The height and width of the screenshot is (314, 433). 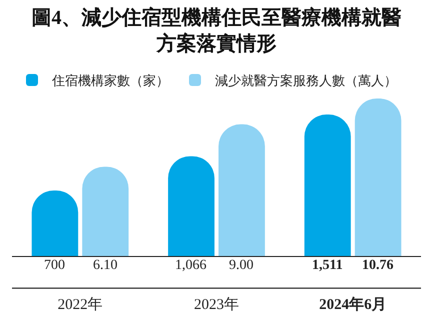 What do you see at coordinates (190, 265) in the screenshot?
I see `data-label: 1,066` at bounding box center [190, 265].